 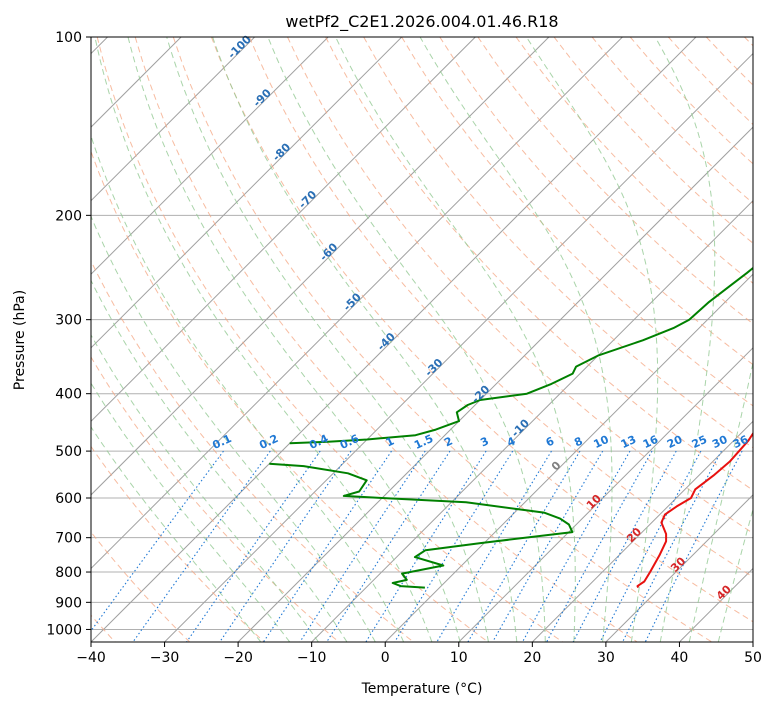 What do you see at coordinates (307, 199) in the screenshot?
I see `isotherm-label: -70` at bounding box center [307, 199].